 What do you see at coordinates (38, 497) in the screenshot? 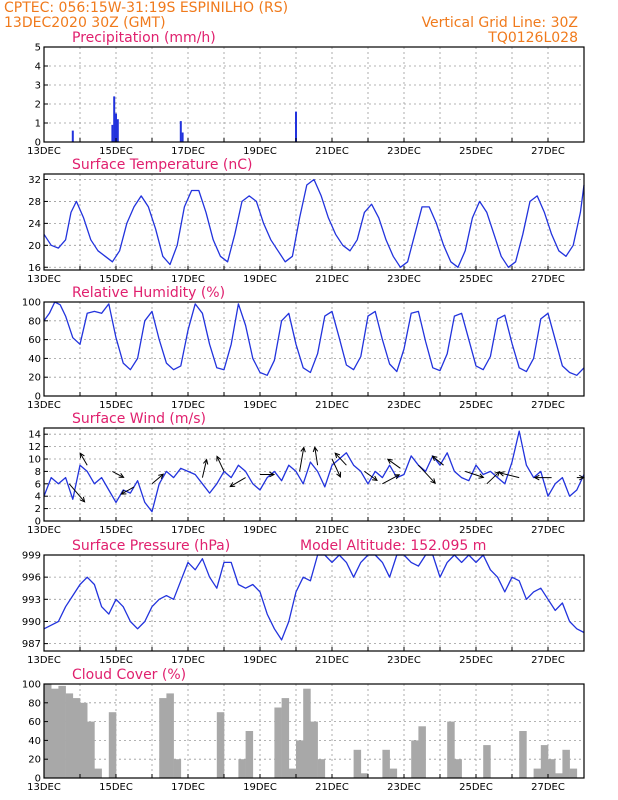
I see `y-tick-label: 4` at bounding box center [38, 497].